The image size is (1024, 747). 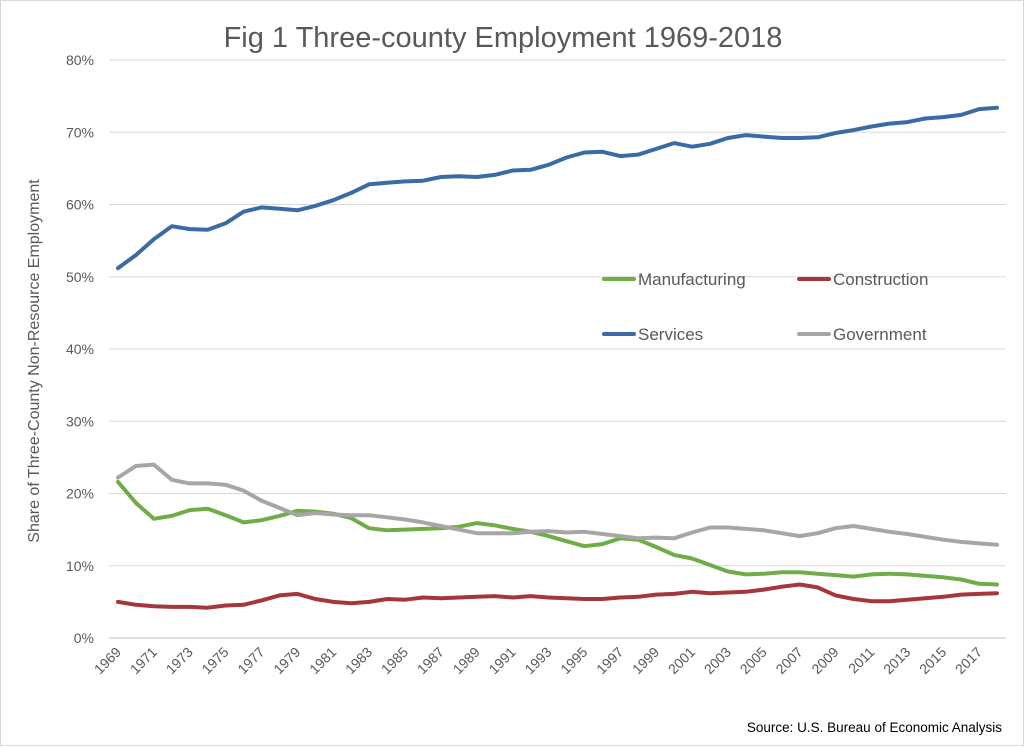 I want to click on x-tick-label: 2015, so click(x=932, y=660).